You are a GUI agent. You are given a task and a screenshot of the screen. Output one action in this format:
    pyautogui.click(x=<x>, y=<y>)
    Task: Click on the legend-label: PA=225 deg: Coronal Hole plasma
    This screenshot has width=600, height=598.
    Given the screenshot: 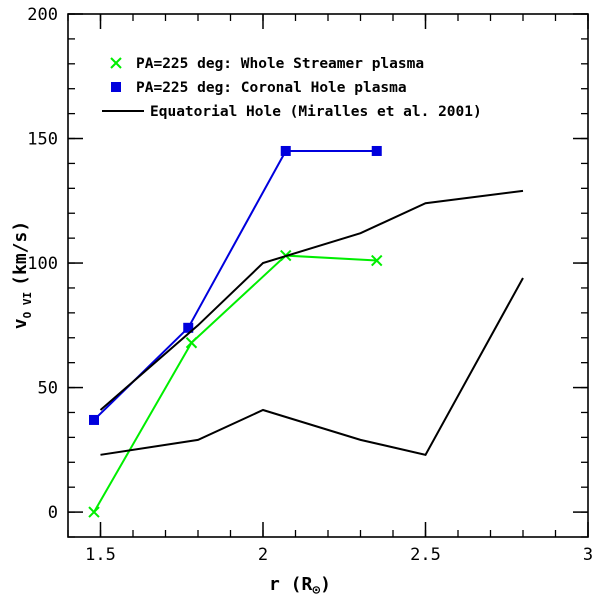 What is the action you would take?
    pyautogui.click(x=271, y=88)
    